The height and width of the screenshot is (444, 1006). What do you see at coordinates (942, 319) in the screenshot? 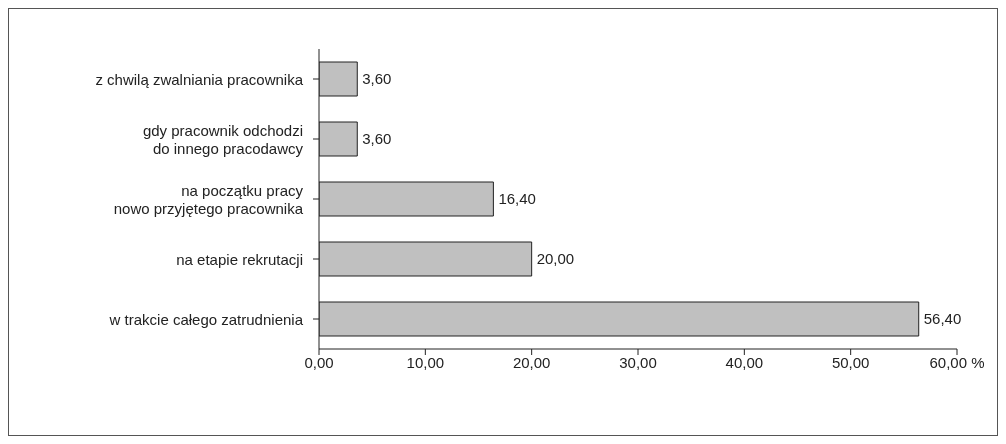
I see `data-label: 56,40` at bounding box center [942, 319].